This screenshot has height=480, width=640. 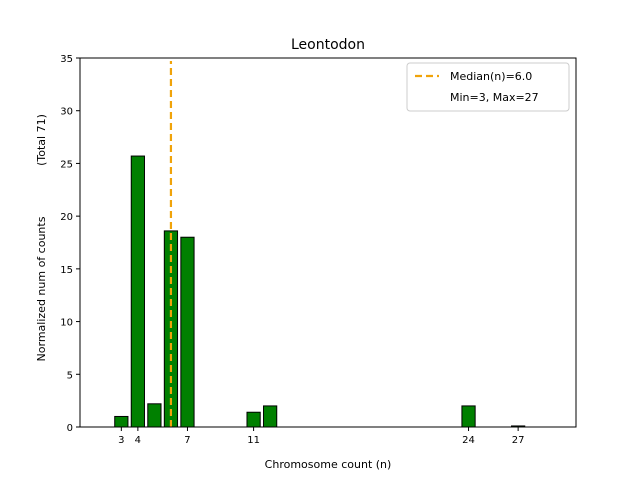 I want to click on legend-box, so click(x=488, y=87).